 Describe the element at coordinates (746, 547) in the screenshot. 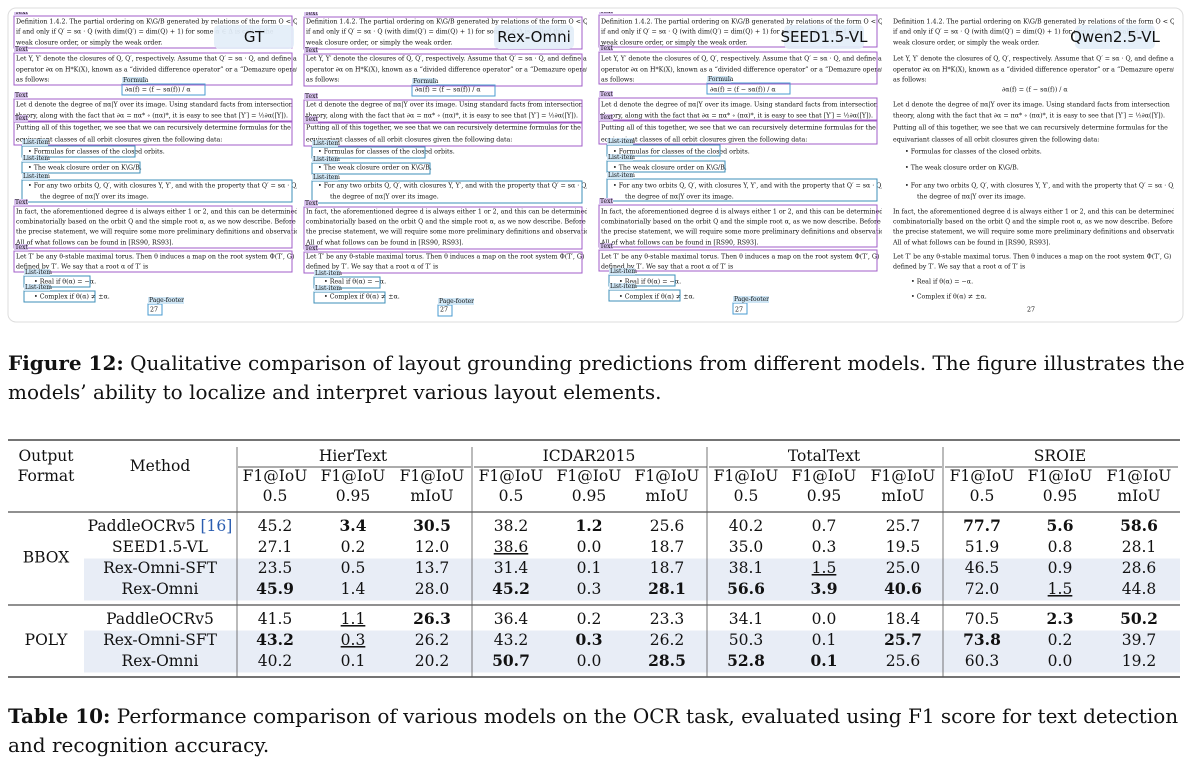

I see `value-cell: 35.0` at that location.